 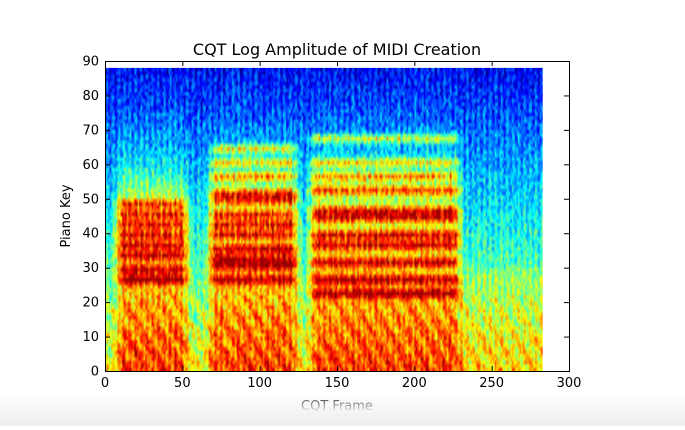 What do you see at coordinates (105, 383) in the screenshot?
I see `x-tick-label: 0` at bounding box center [105, 383].